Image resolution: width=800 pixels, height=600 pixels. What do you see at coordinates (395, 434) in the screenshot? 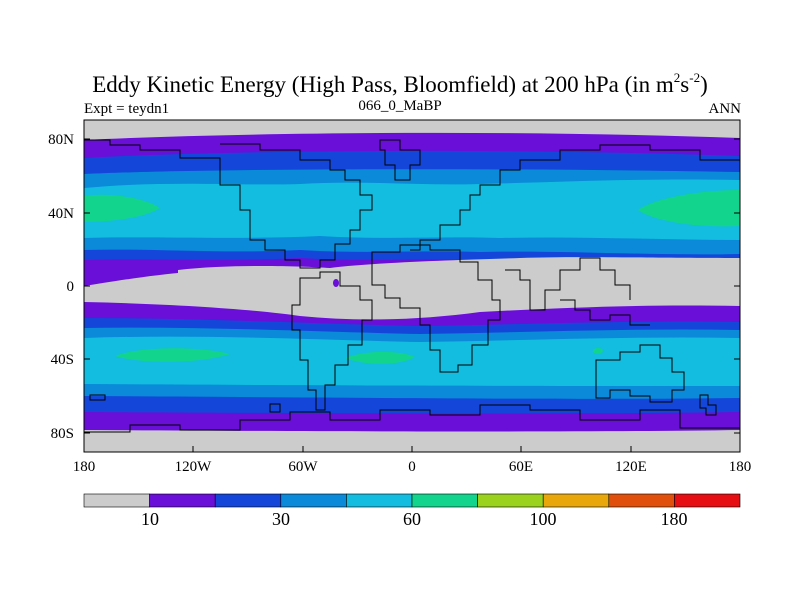
I see `y-tick-5: 80S` at bounding box center [395, 434].